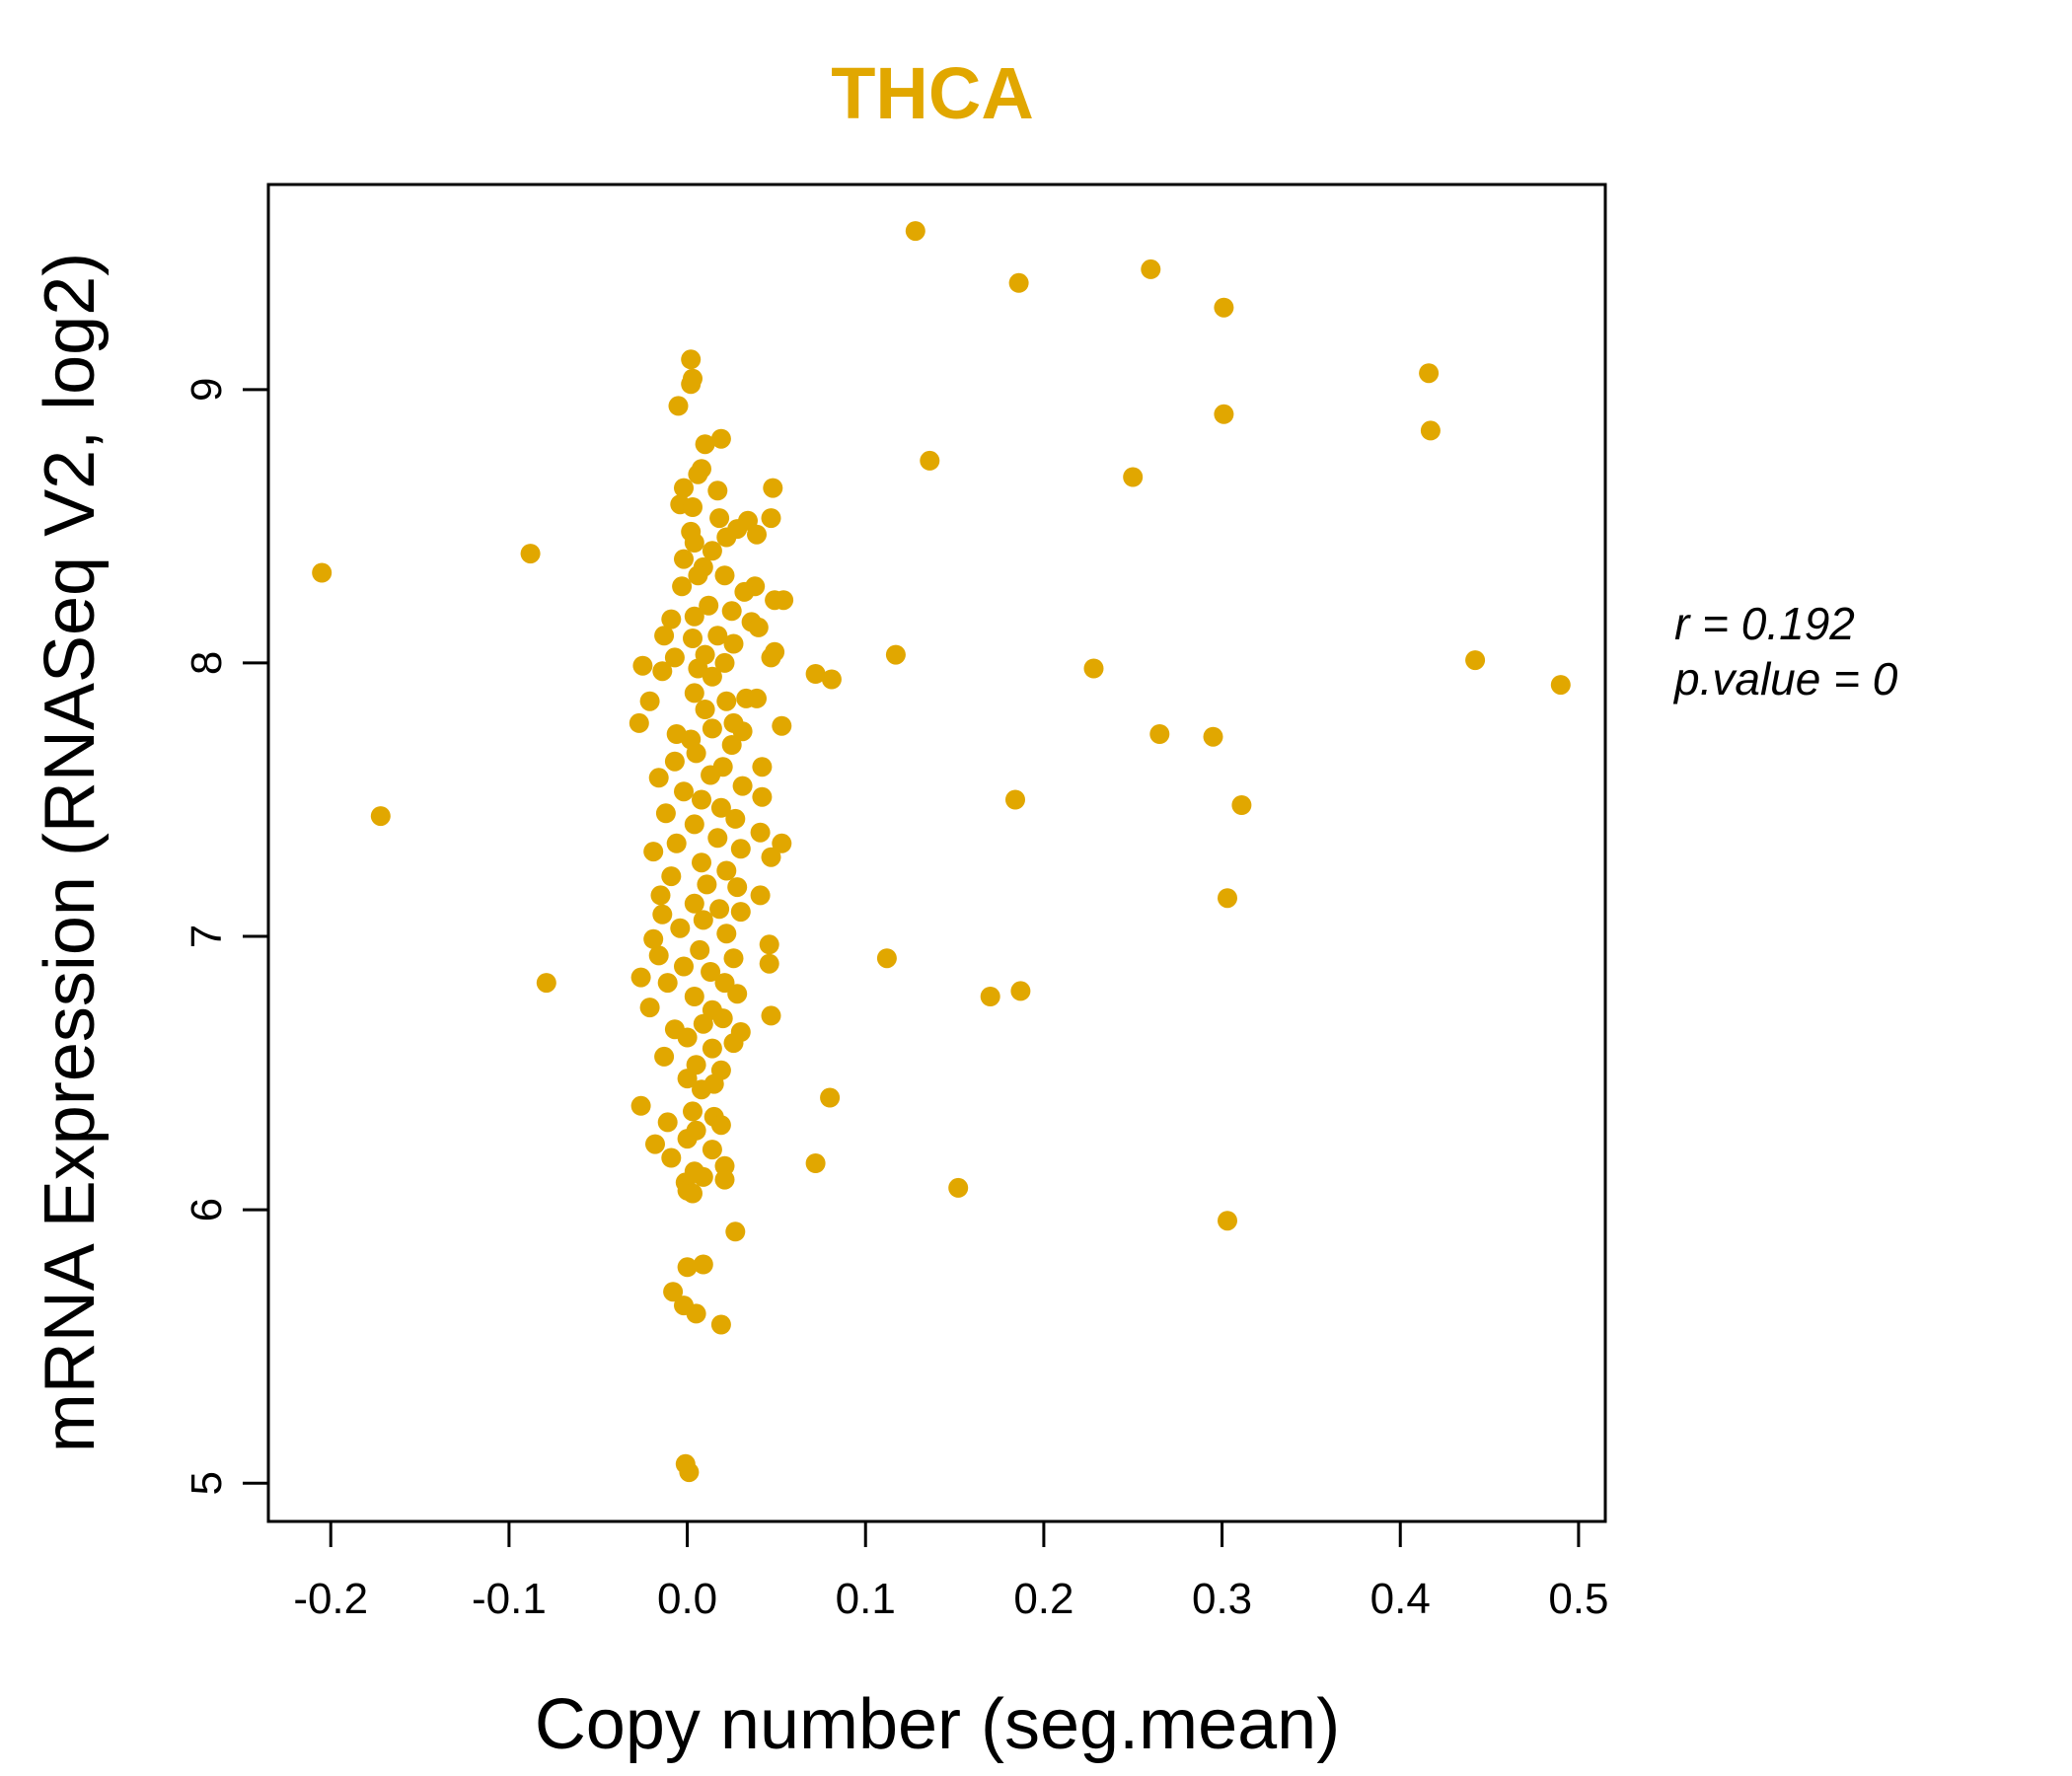 The width and height of the screenshot is (2072, 1776). Describe the element at coordinates (207, 937) in the screenshot. I see `y-tick-label: 7` at that location.